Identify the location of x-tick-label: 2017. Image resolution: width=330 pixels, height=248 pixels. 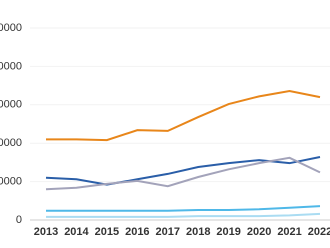
(168, 232).